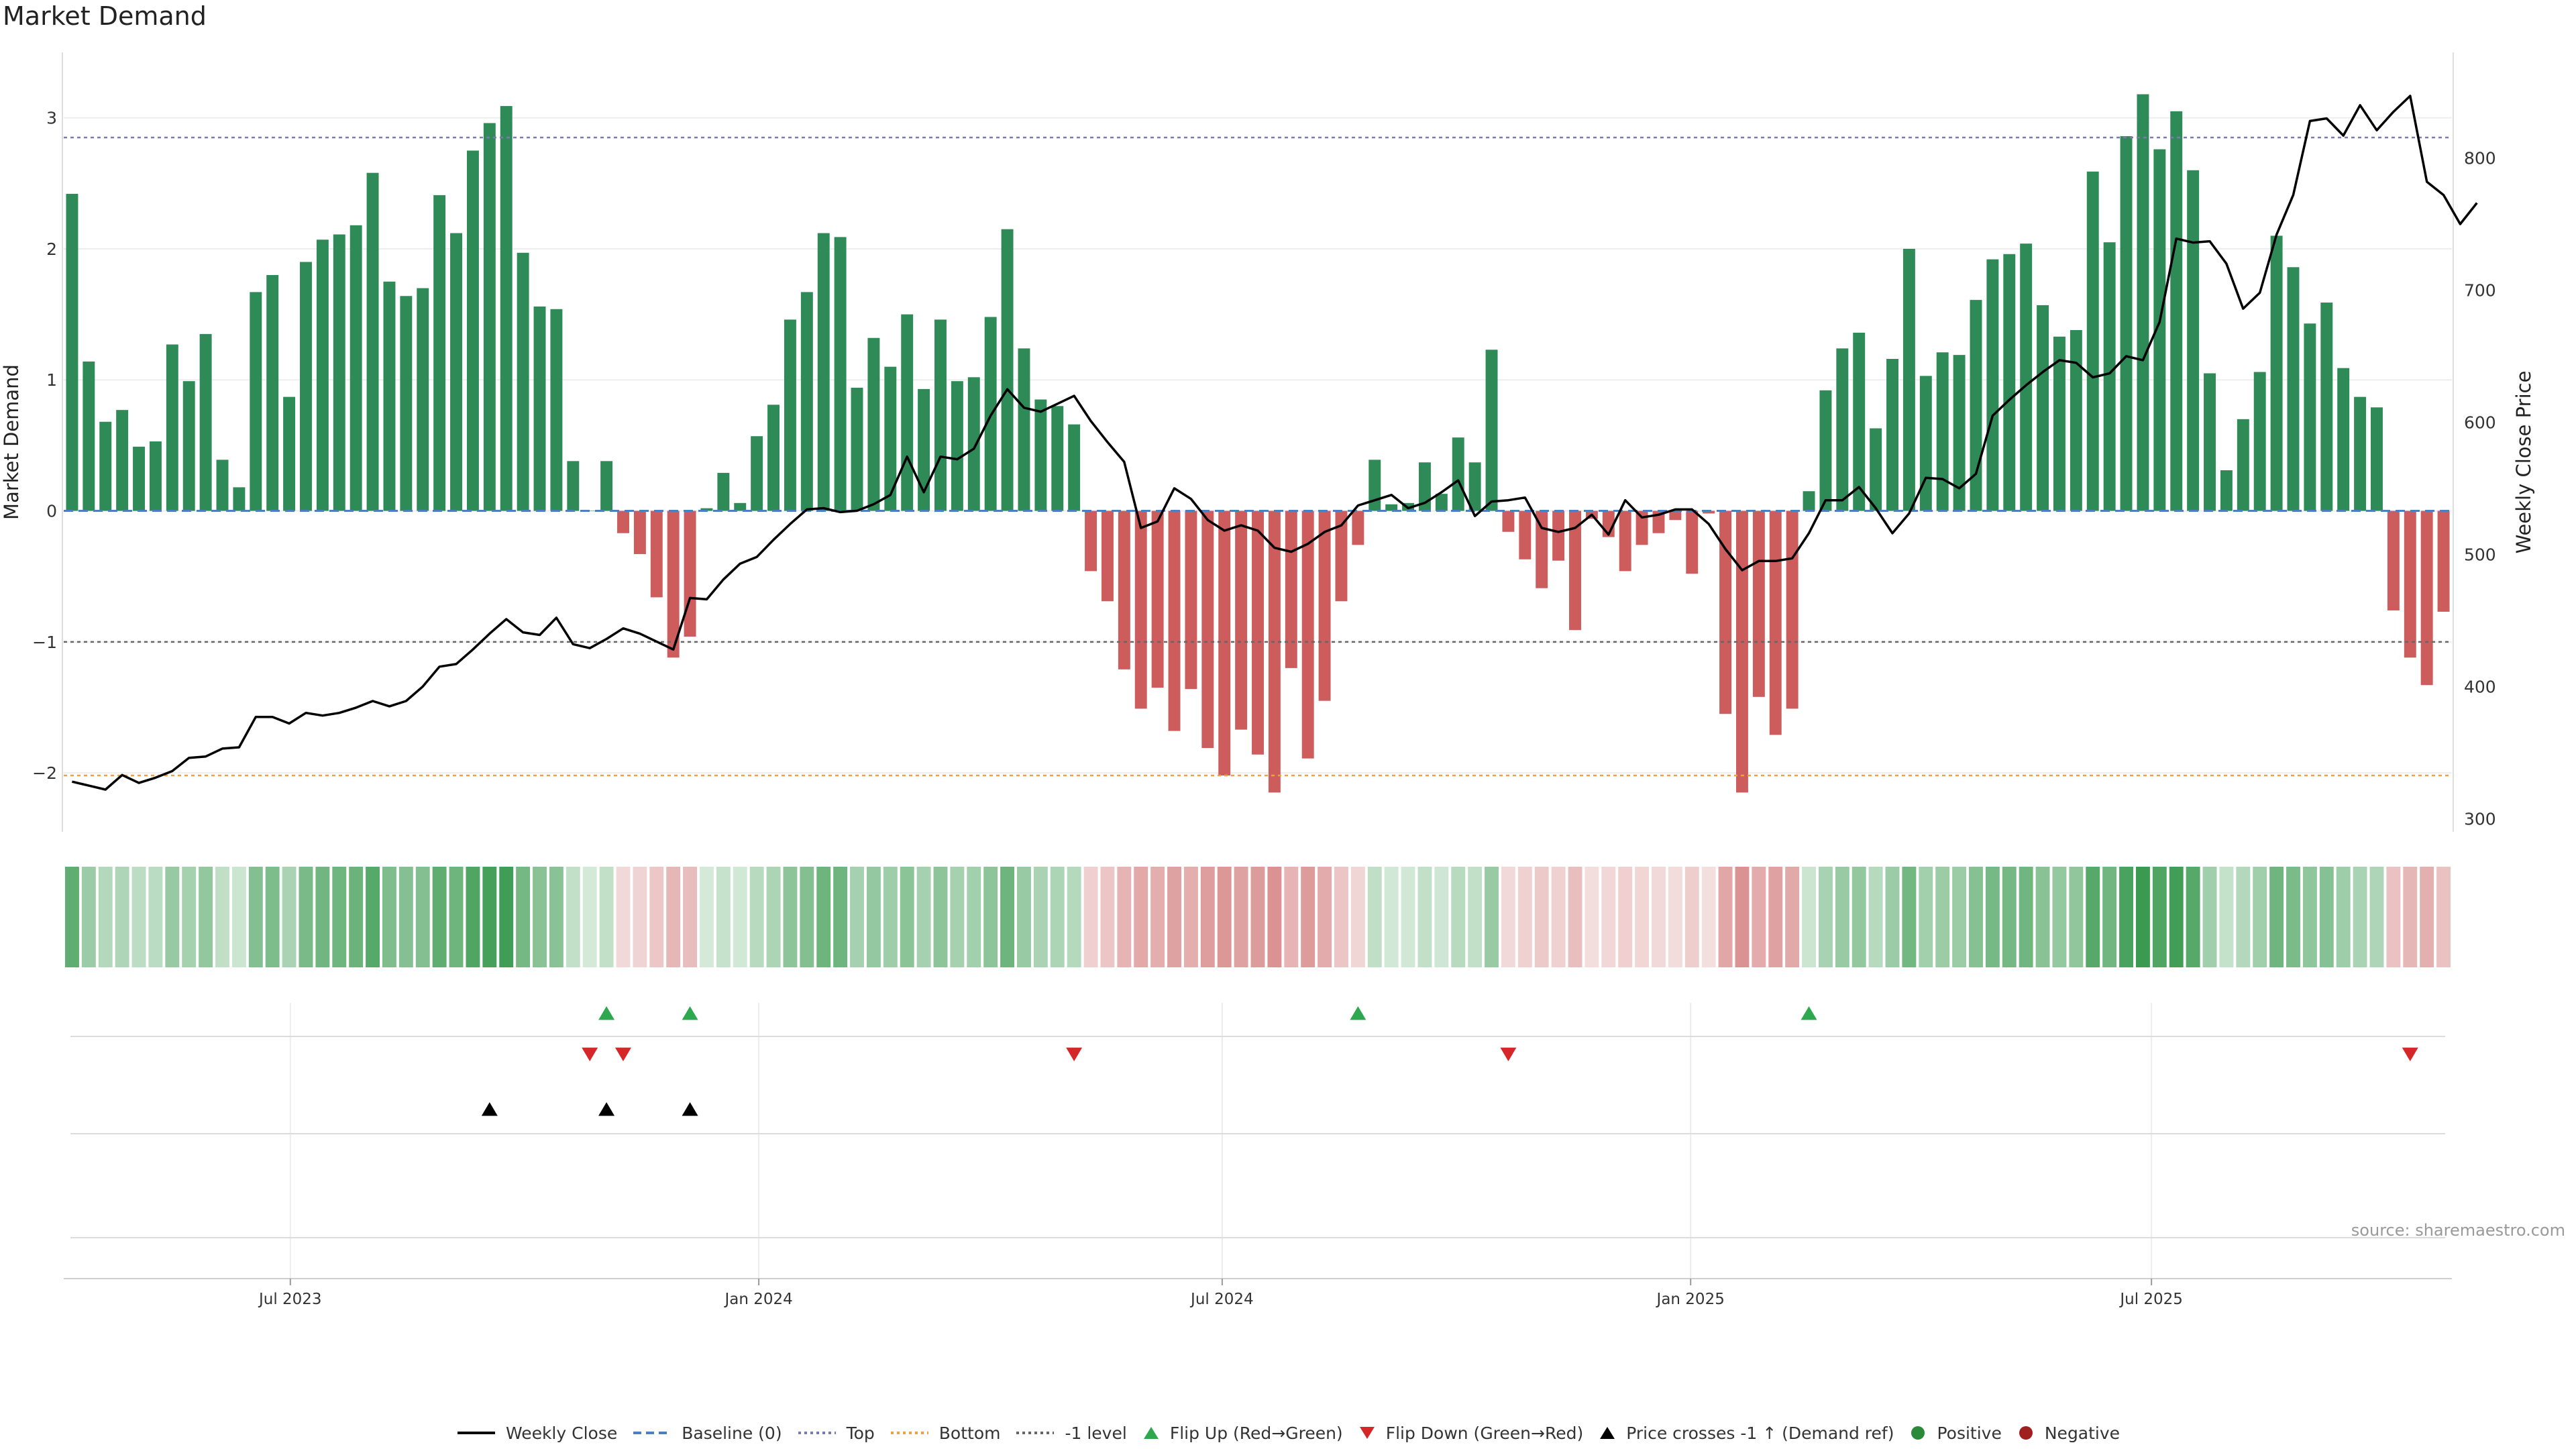 This screenshot has height=1449, width=2576. What do you see at coordinates (2480, 554) in the screenshot?
I see `y-tick-label-right: 500` at bounding box center [2480, 554].